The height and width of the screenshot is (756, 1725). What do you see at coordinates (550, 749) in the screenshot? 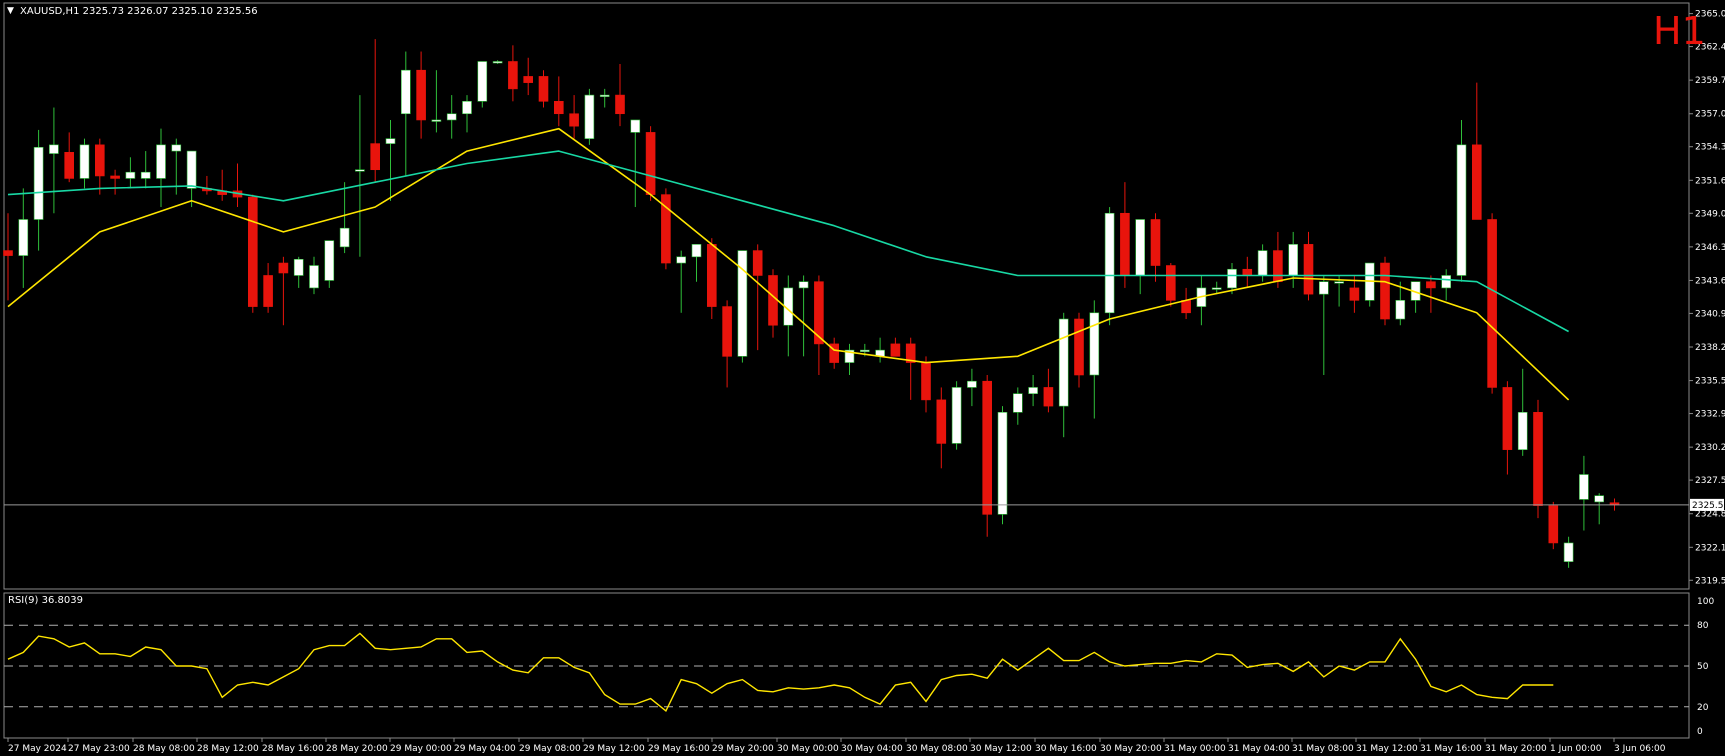
I see `time-tick-label: 29 May 08:00` at bounding box center [550, 749].